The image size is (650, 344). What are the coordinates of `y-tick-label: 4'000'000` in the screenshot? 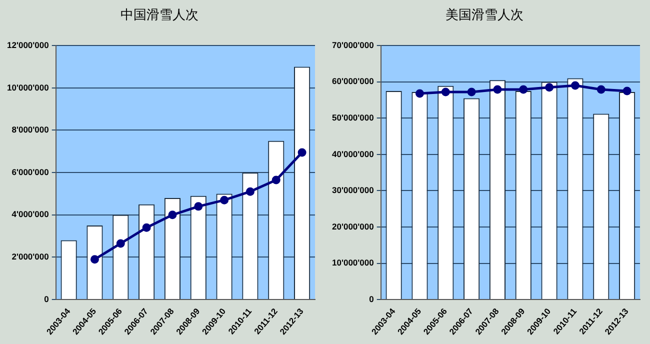 It's located at (31, 214).